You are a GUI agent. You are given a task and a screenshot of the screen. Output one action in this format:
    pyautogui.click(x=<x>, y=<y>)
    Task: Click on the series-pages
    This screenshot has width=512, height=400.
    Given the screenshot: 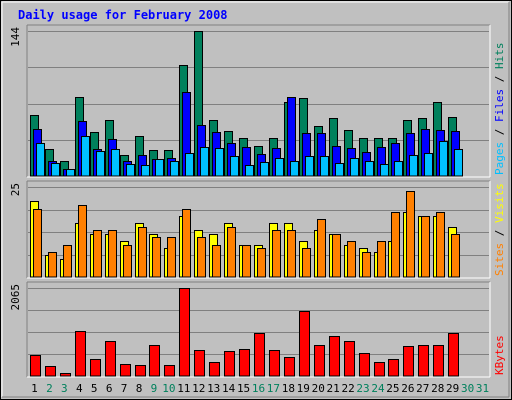 What is the action you would take?
    pyautogui.click(x=249, y=156)
    